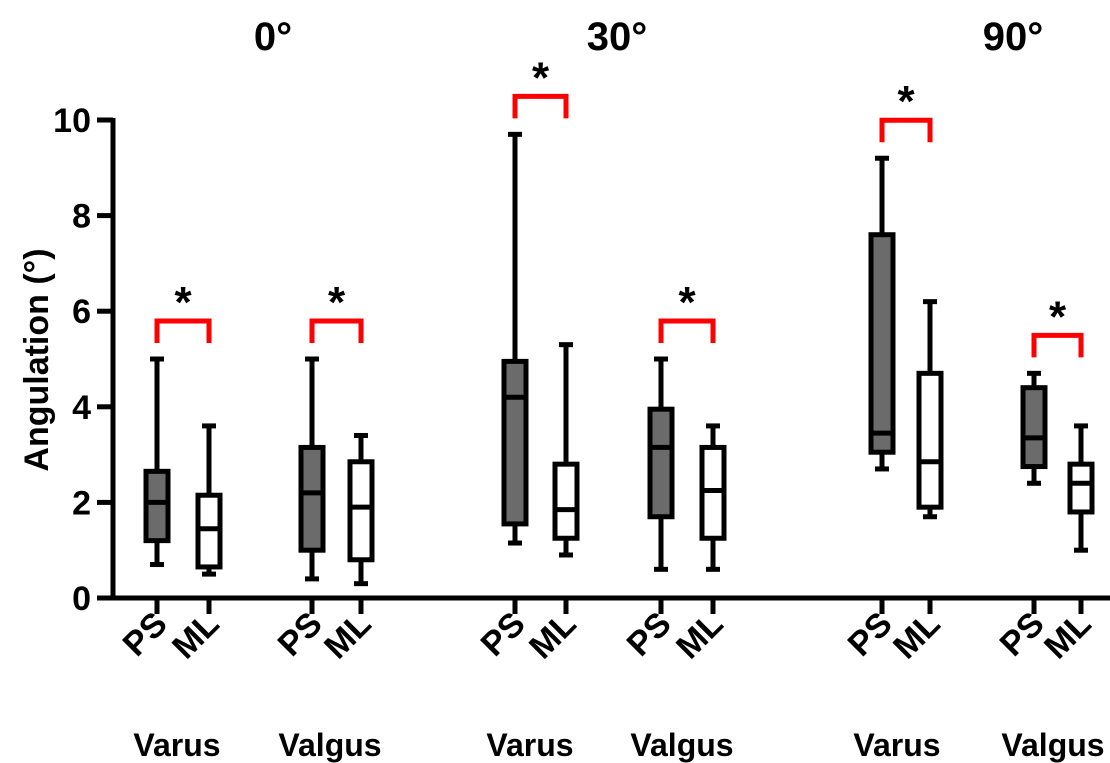 This screenshot has height=763, width=1110. Describe the element at coordinates (1013, 37) in the screenshot. I see `group-title: 90°` at that location.